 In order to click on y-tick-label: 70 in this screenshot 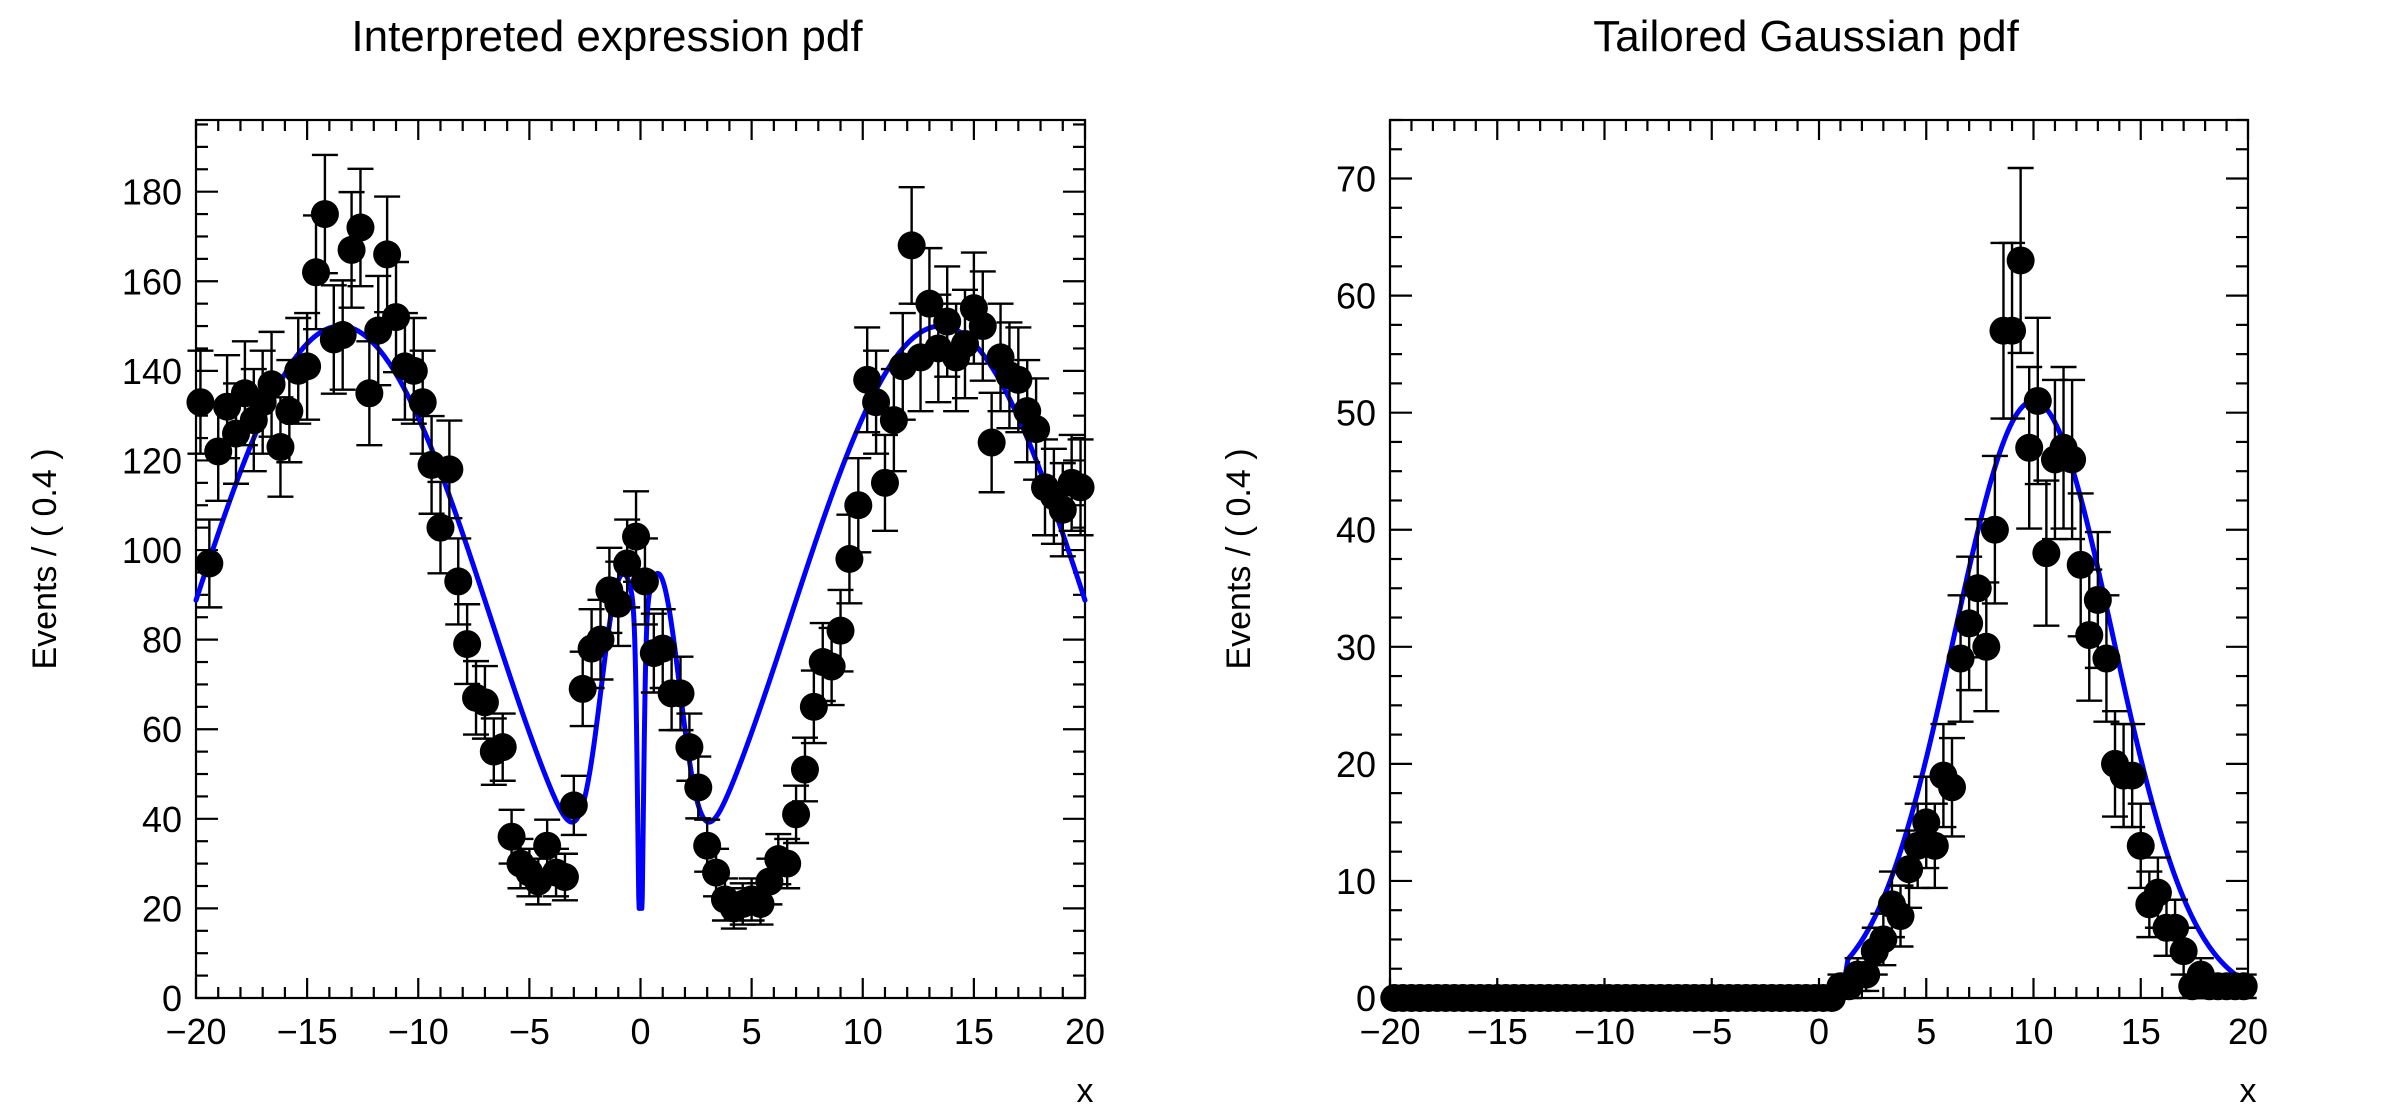, I will do `click(1356, 179)`.